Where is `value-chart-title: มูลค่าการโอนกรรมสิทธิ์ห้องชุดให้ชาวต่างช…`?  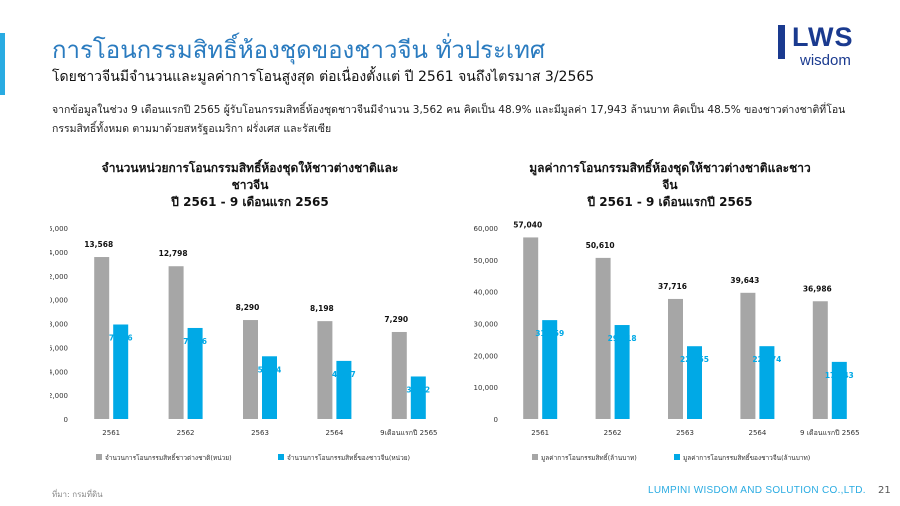 value-chart-title: มูลค่าการโอนกรรมสิทธิ์ห้องชุดให้ชาวต่างช… is located at coordinates (670, 185).